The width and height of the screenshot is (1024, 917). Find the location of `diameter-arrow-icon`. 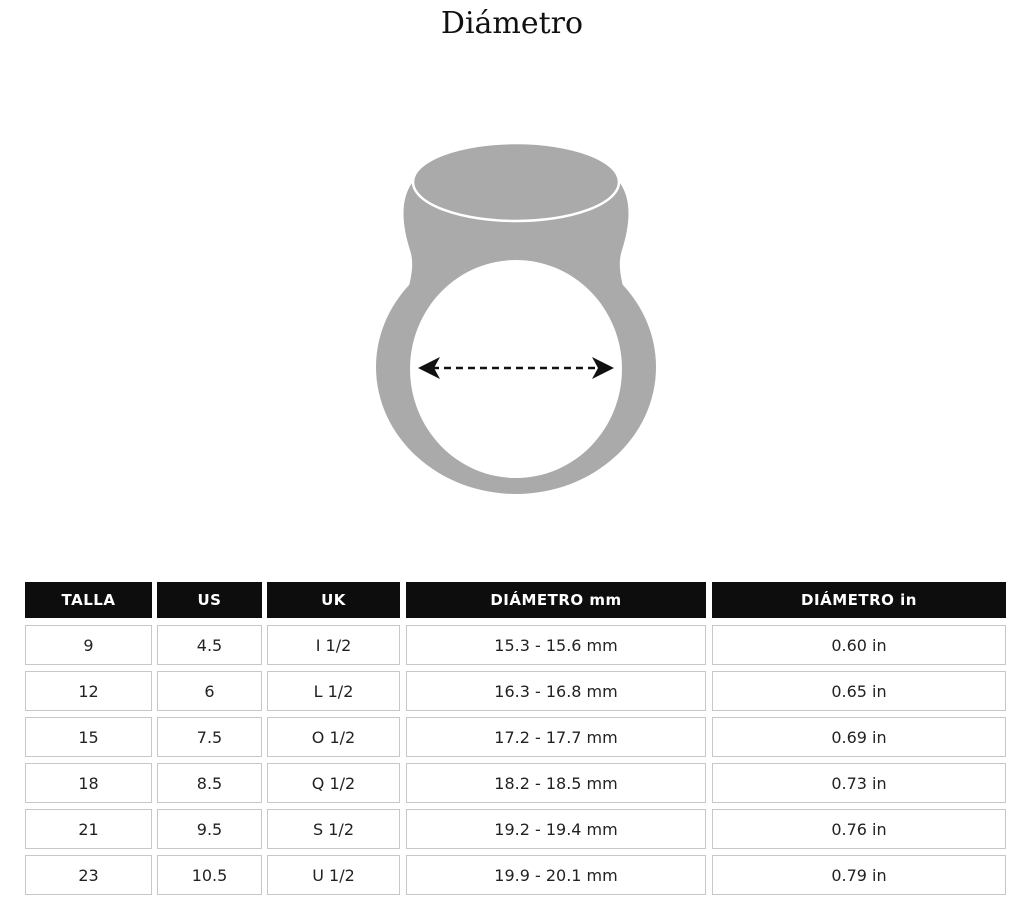

diameter-arrow-icon is located at coordinates (516, 368).